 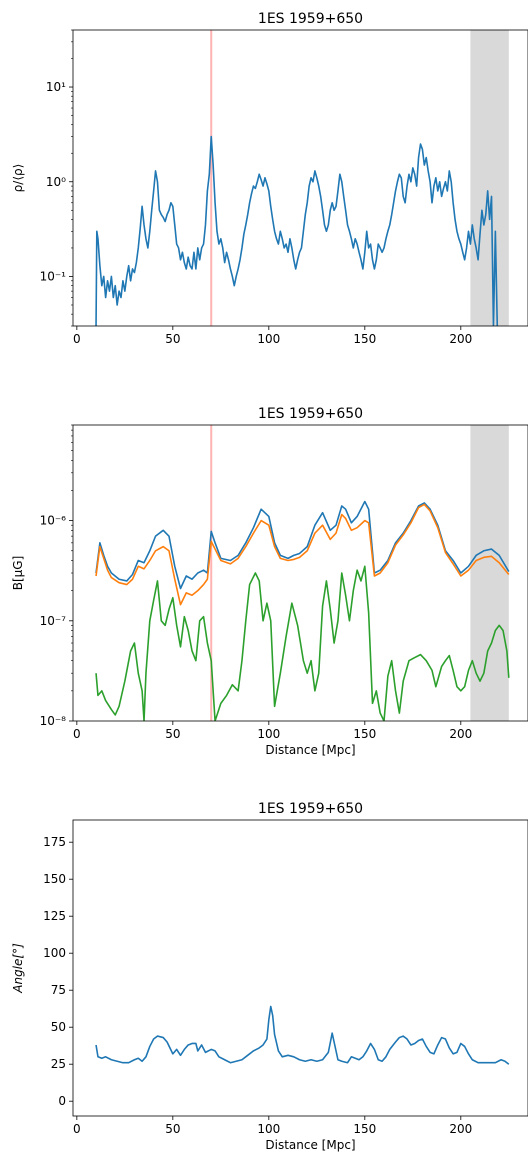 What do you see at coordinates (54, 879) in the screenshot?
I see `y-tick-label: 150` at bounding box center [54, 879].